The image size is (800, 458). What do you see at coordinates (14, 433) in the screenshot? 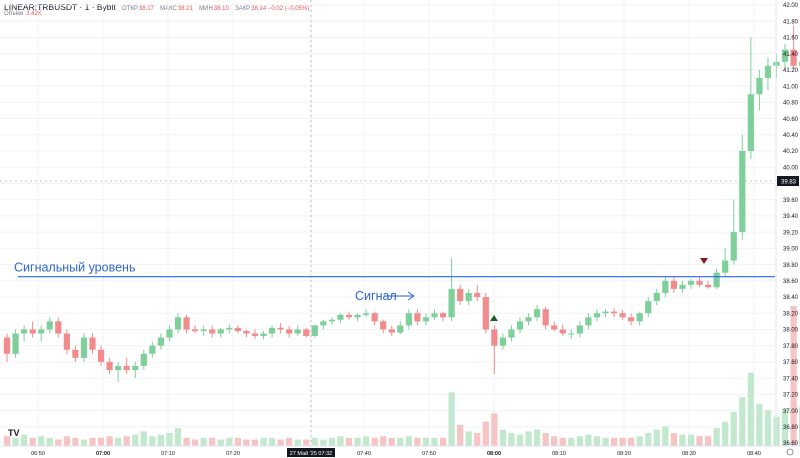
I see `tradingview-logo: TV` at bounding box center [14, 433].